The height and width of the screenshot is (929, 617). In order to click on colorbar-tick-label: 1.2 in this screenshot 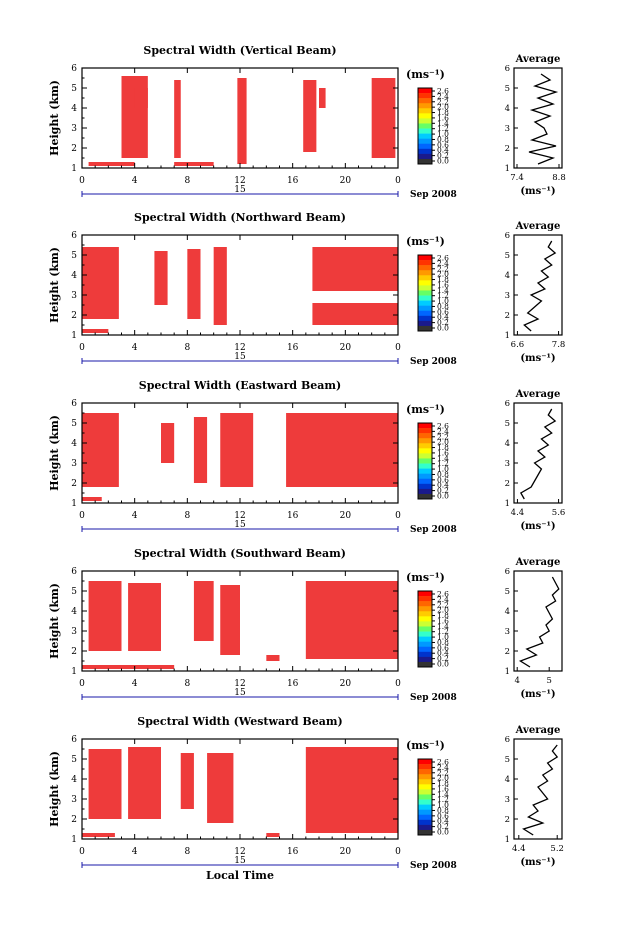, I will do `click(443, 128)`.